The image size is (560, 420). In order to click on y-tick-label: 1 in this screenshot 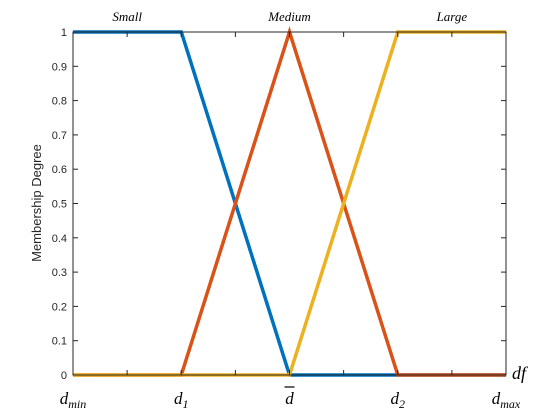, I will do `click(64, 33)`.